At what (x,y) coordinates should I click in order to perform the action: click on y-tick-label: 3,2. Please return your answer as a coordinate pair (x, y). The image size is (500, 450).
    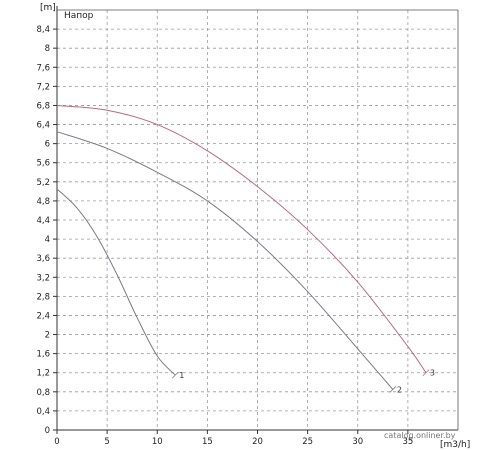
    Looking at the image, I should click on (43, 278).